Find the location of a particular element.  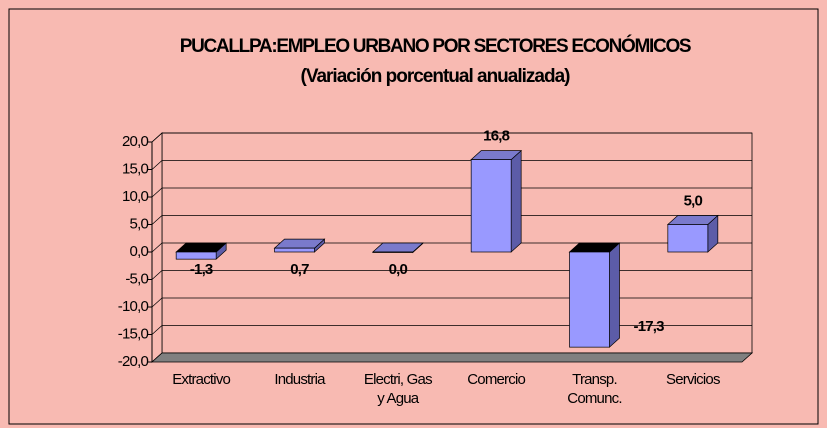

floor is located at coordinates (452, 357).